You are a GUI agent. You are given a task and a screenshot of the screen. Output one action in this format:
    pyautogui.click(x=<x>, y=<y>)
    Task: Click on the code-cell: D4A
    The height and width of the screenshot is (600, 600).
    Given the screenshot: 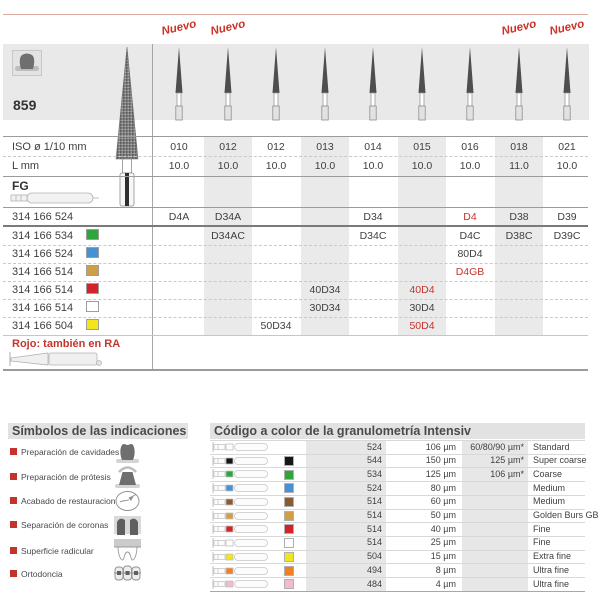 What is the action you would take?
    pyautogui.click(x=179, y=217)
    